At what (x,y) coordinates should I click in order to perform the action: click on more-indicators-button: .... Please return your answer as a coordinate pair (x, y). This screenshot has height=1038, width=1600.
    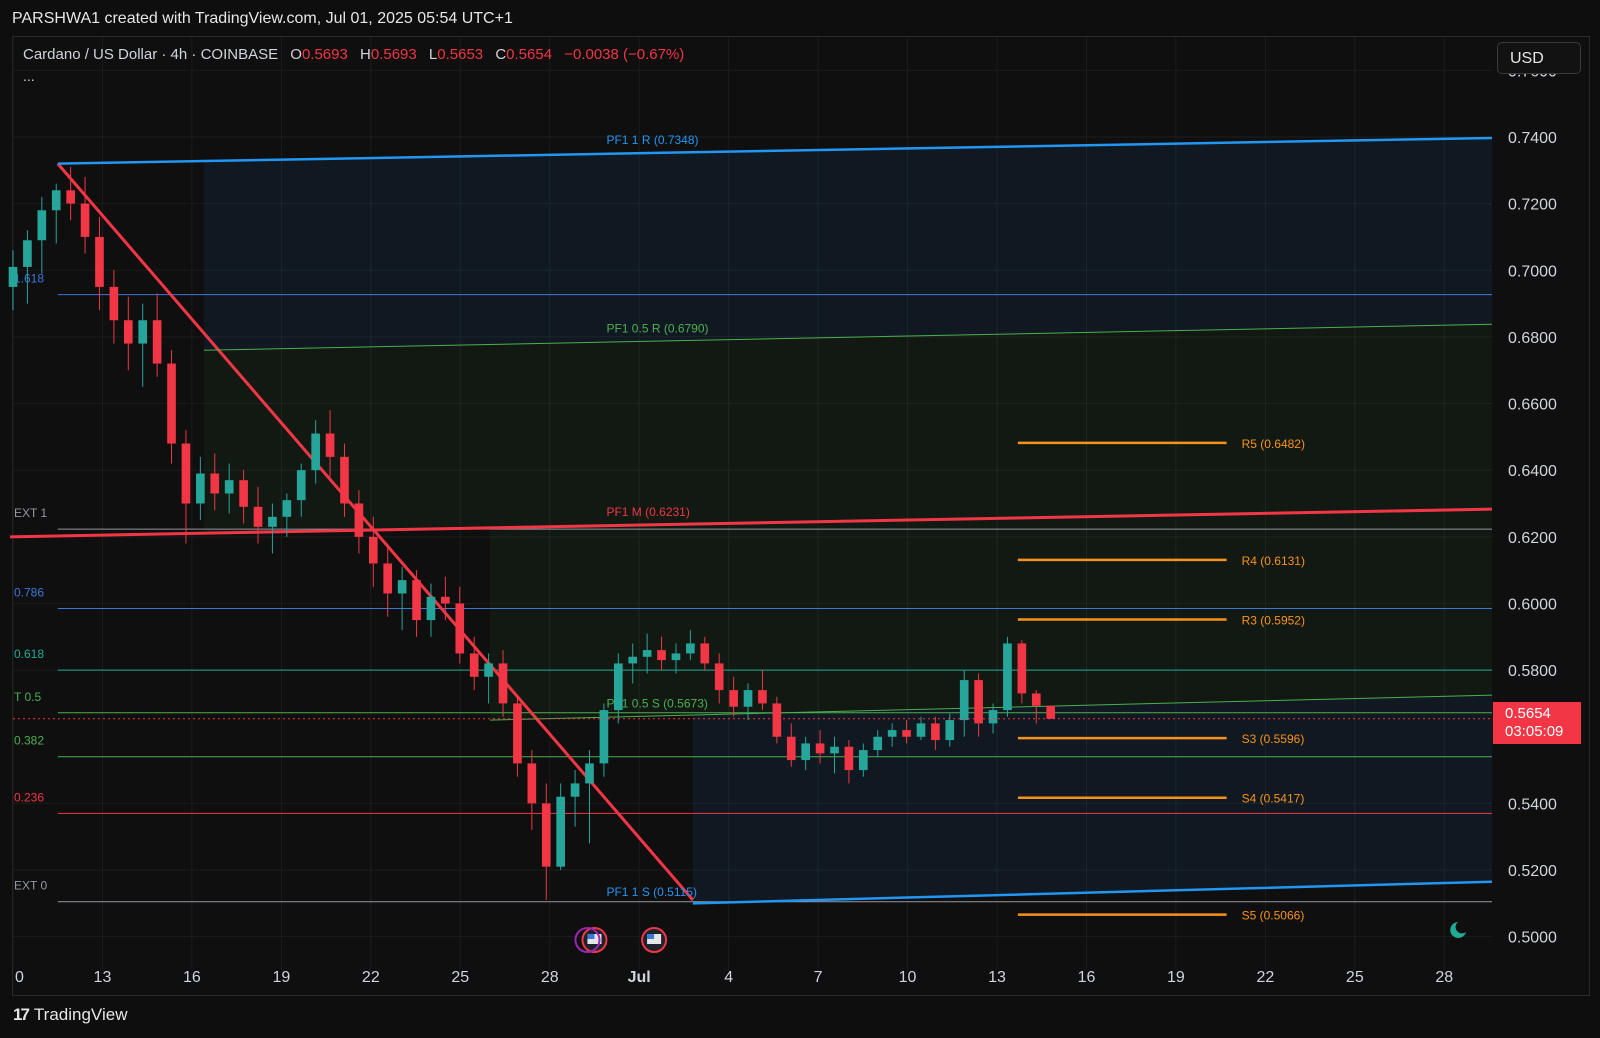
    Looking at the image, I should click on (29, 76).